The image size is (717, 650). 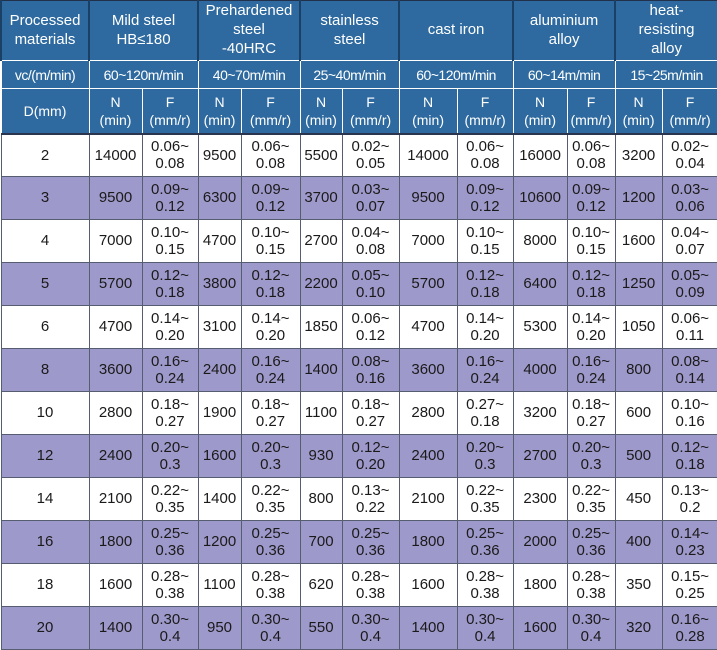 I want to click on speed-prehardened-steel: 40~70m/min, so click(x=249, y=74).